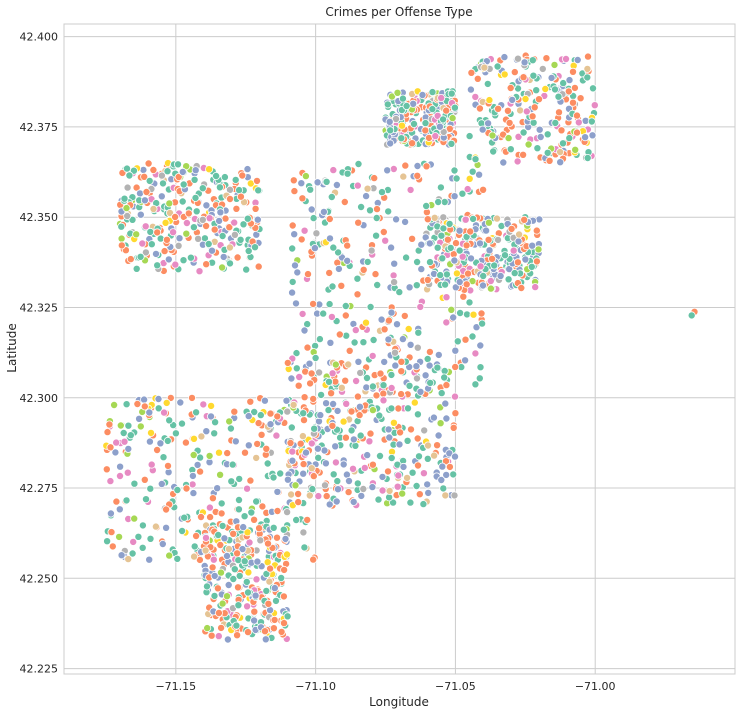 This screenshot has width=747, height=714. I want to click on chart-title: Crimes per Offense Type, so click(398, 12).